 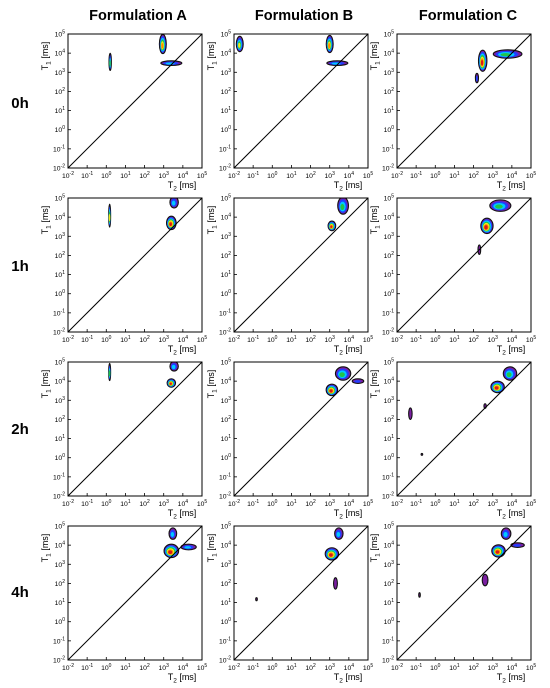 I want to click on y-tick-label: 10⁻¹, so click(x=225, y=476).